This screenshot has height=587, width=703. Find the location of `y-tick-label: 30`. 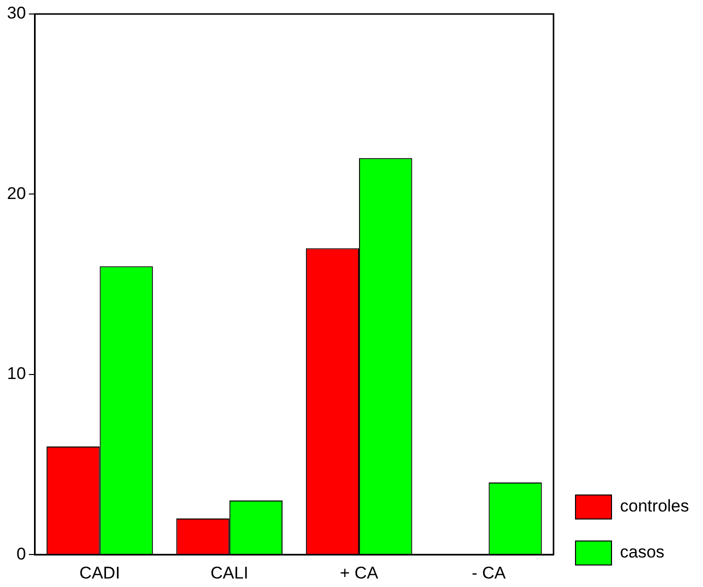

y-tick-label: 30 is located at coordinates (16, 13).